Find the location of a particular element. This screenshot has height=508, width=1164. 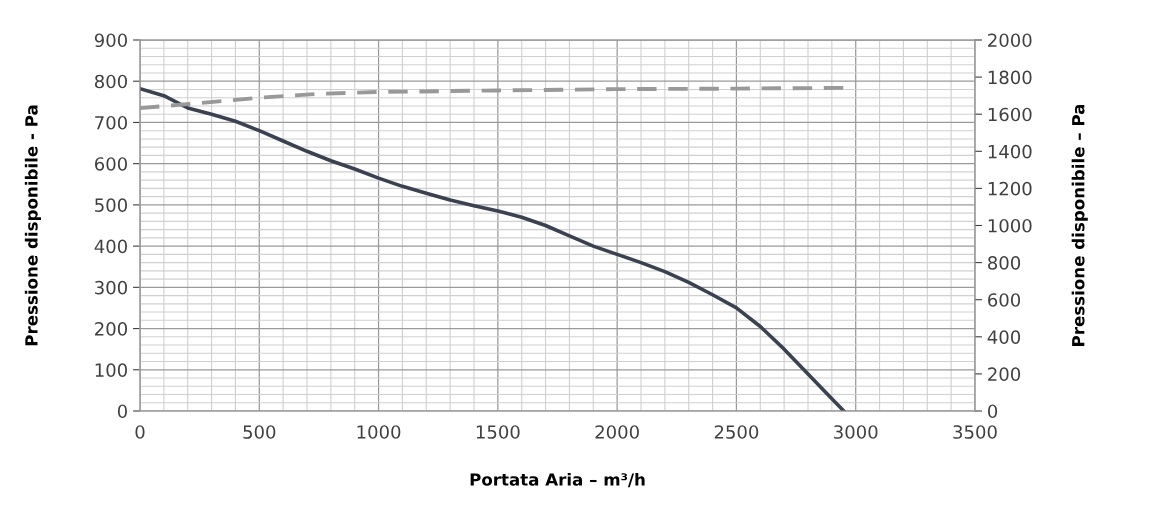

y-tick-label: 300 is located at coordinates (111, 287).